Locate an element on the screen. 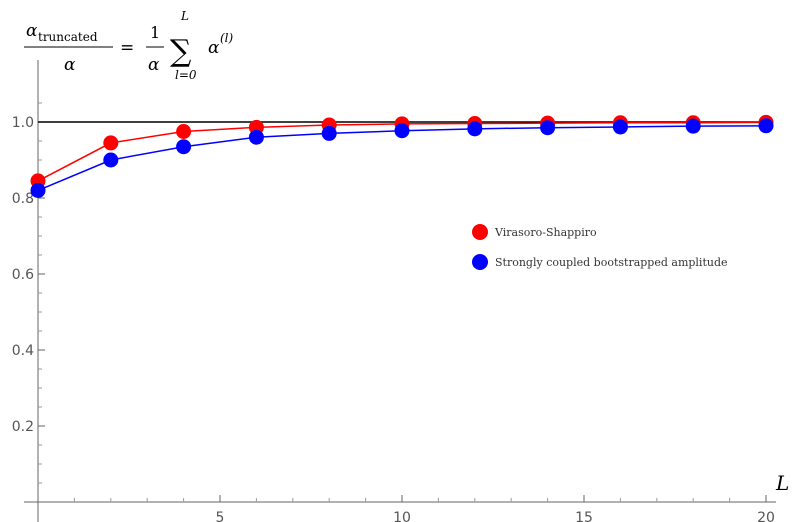 The image size is (792, 522). legend-label-virasoro: Virasoro-Shappiro is located at coordinates (545, 232).